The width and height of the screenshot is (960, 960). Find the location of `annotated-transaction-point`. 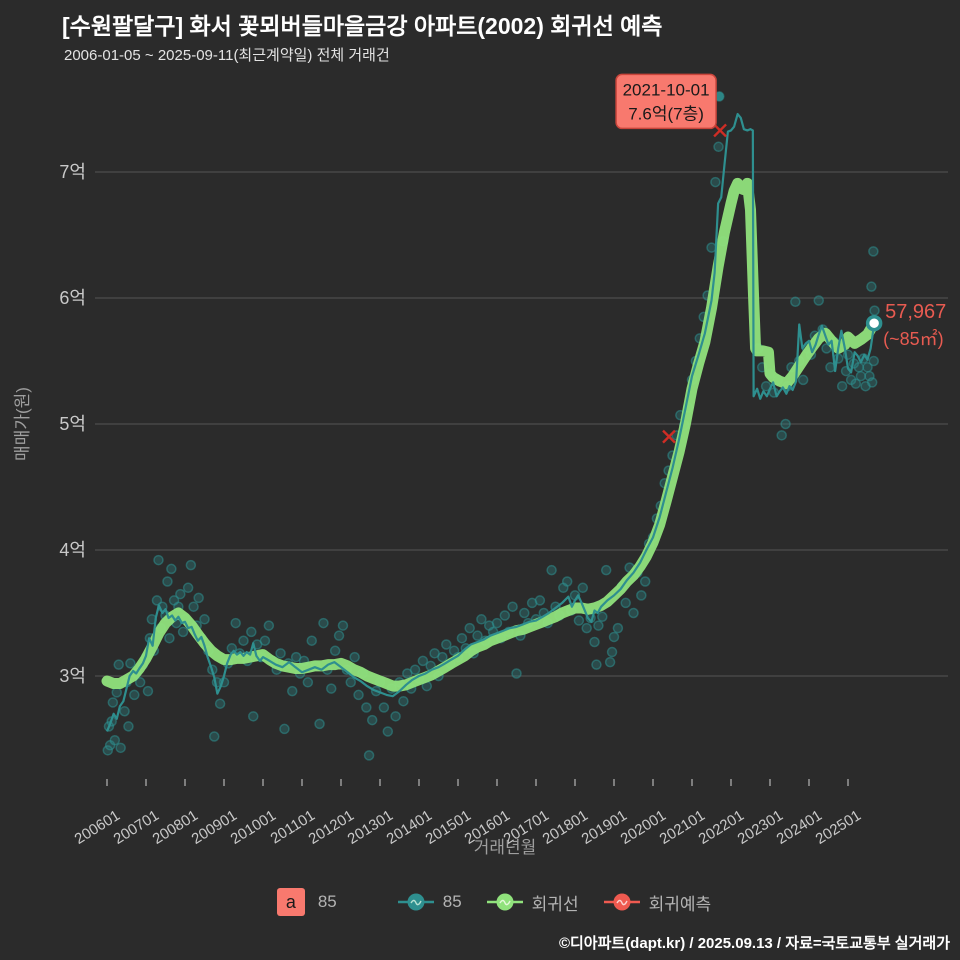

annotated-transaction-point is located at coordinates (719, 96).